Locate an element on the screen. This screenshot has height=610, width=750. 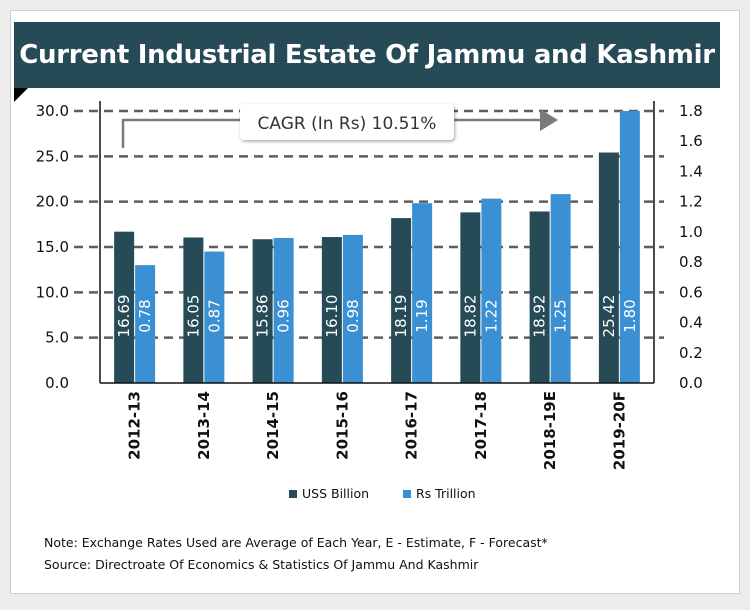
legend-swatch-usd is located at coordinates (293, 494).